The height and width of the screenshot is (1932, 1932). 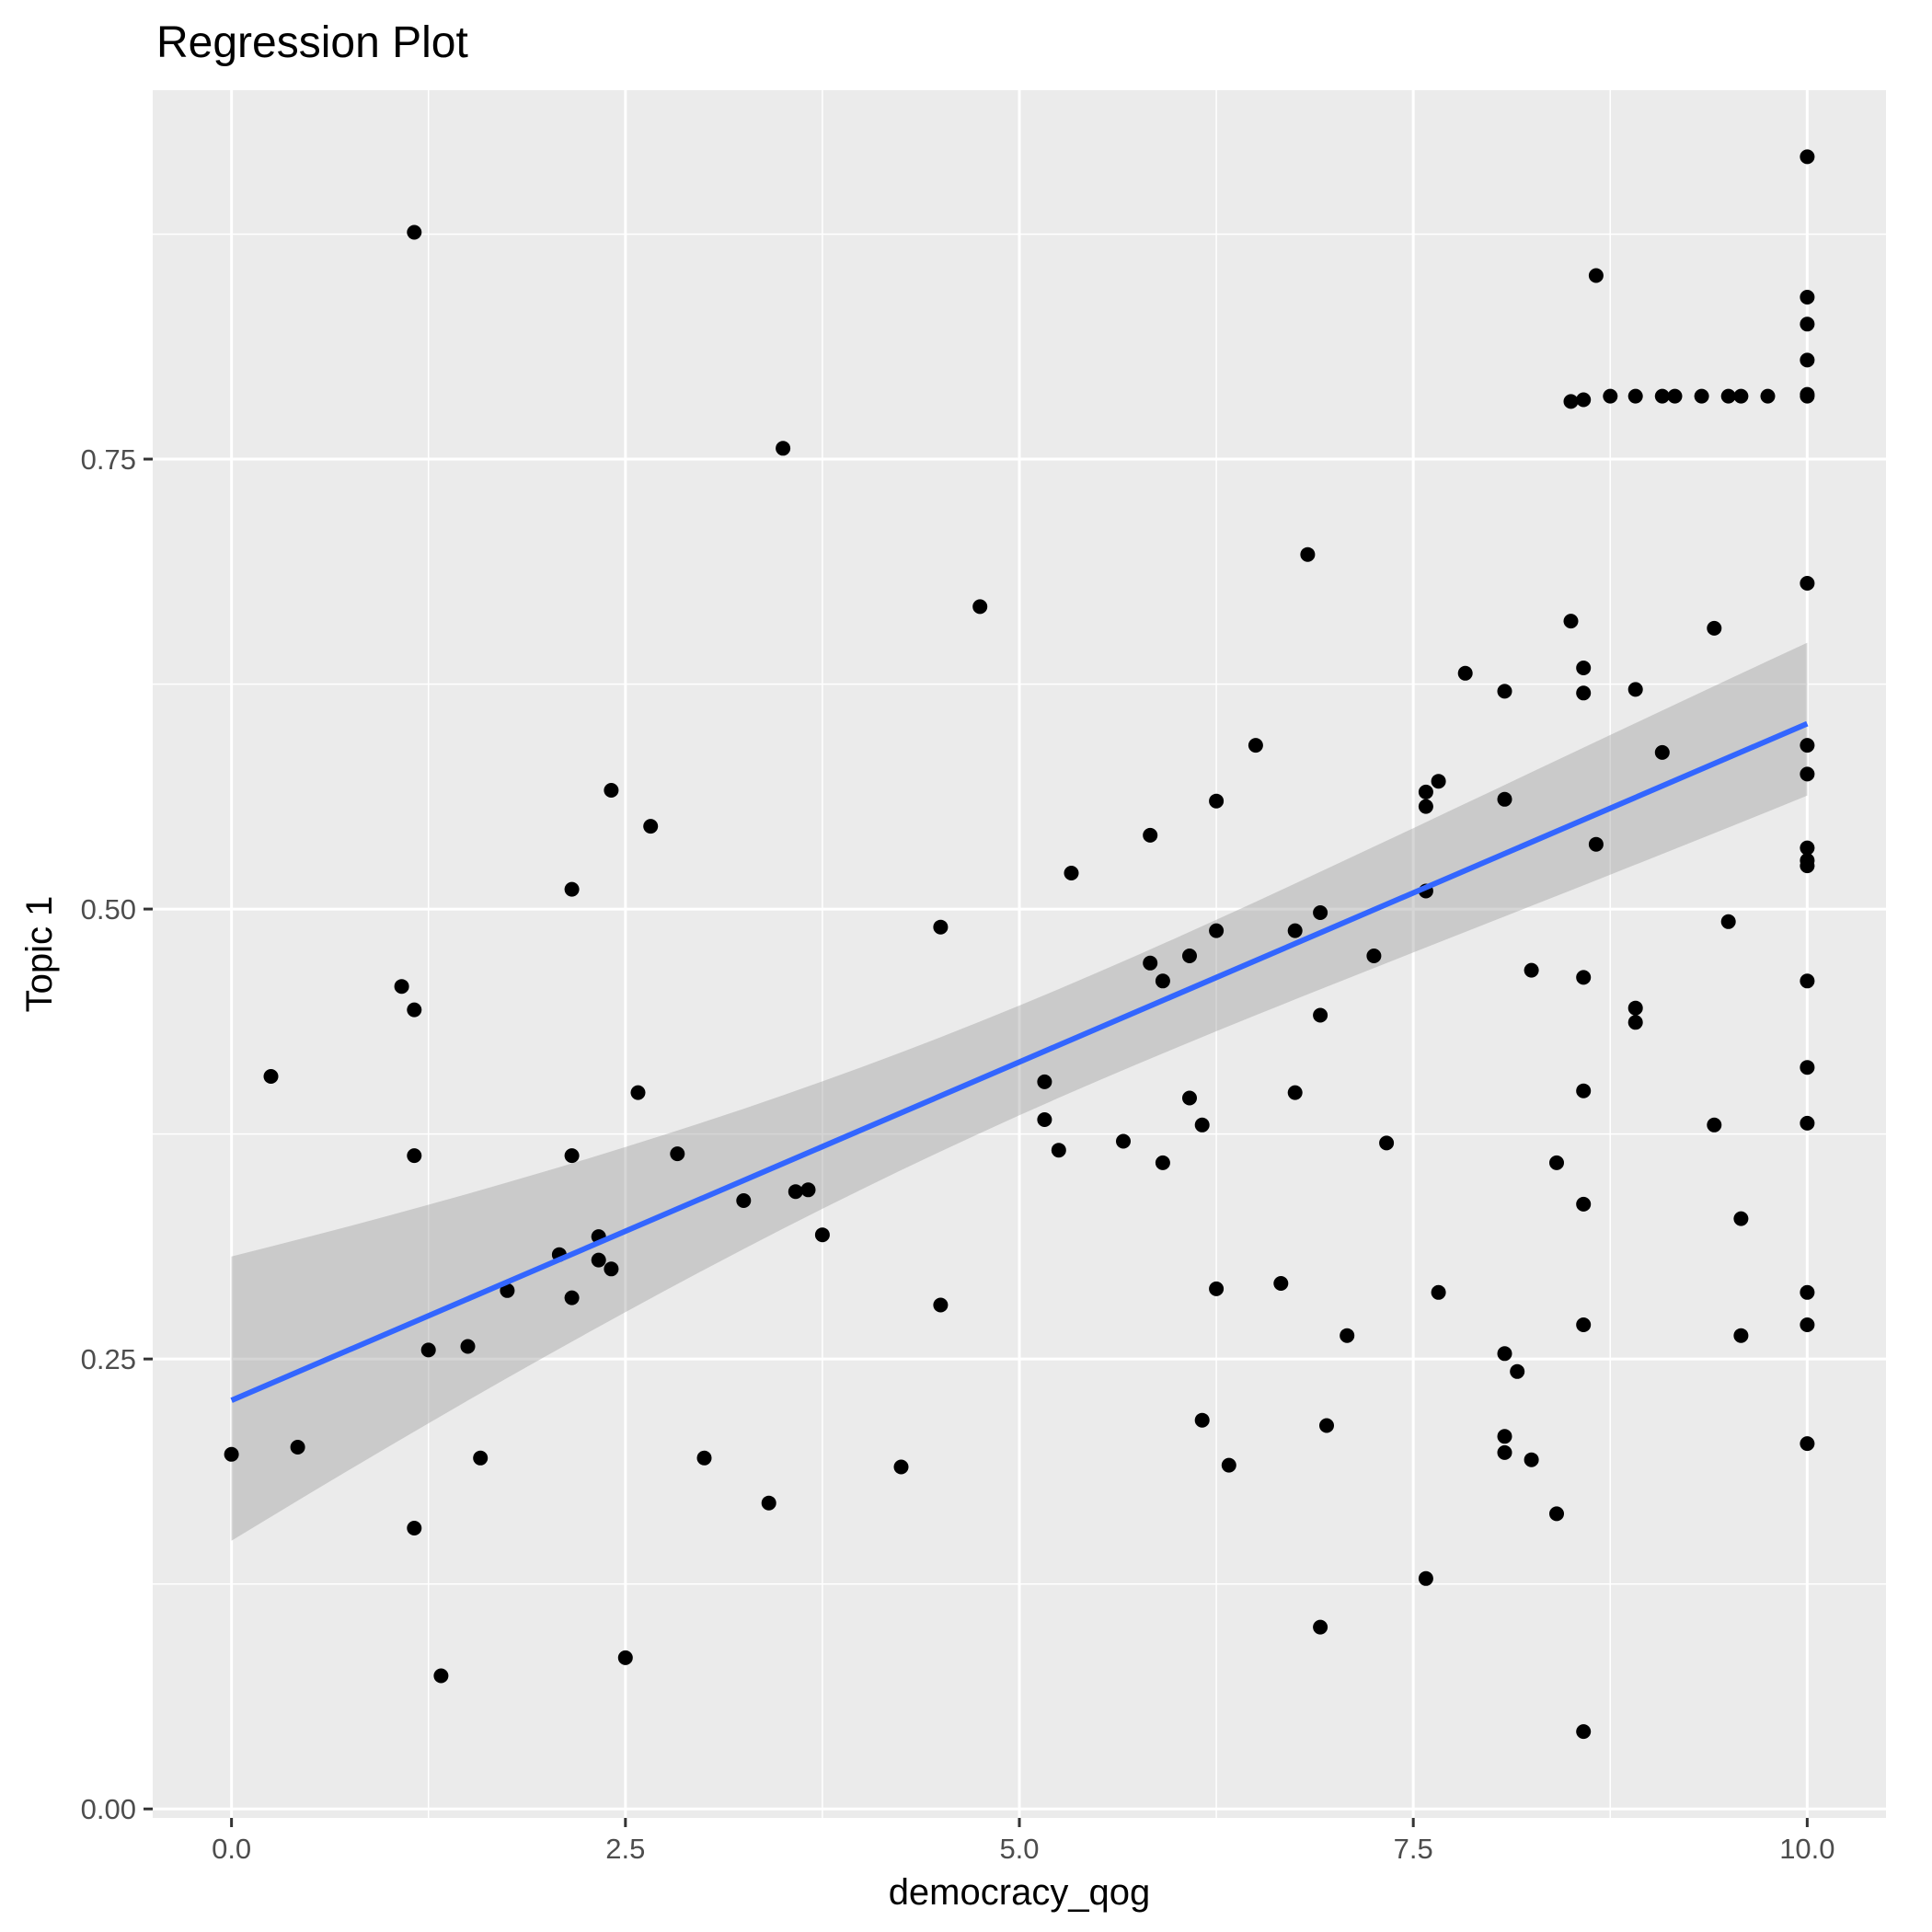 What do you see at coordinates (108, 1809) in the screenshot?
I see `y-tick-label: 0.00` at bounding box center [108, 1809].